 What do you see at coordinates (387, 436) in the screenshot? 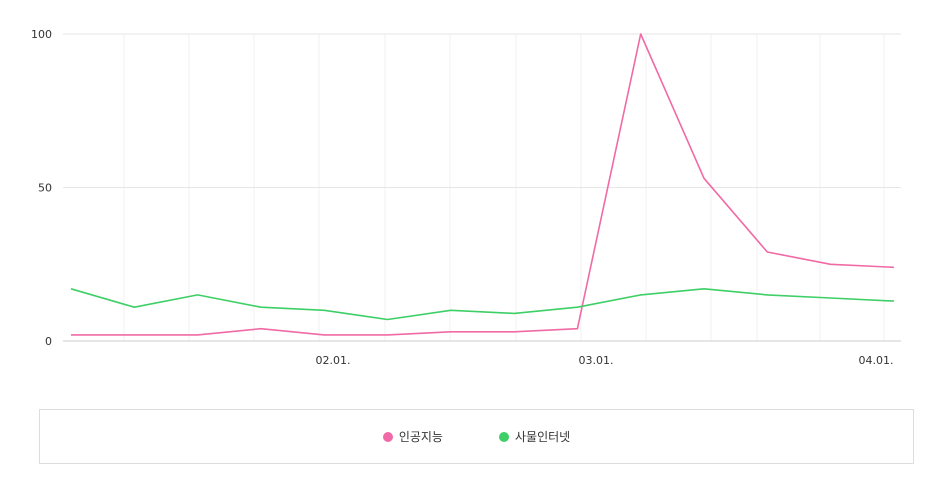
I see `legend-marker-ai` at bounding box center [387, 436].